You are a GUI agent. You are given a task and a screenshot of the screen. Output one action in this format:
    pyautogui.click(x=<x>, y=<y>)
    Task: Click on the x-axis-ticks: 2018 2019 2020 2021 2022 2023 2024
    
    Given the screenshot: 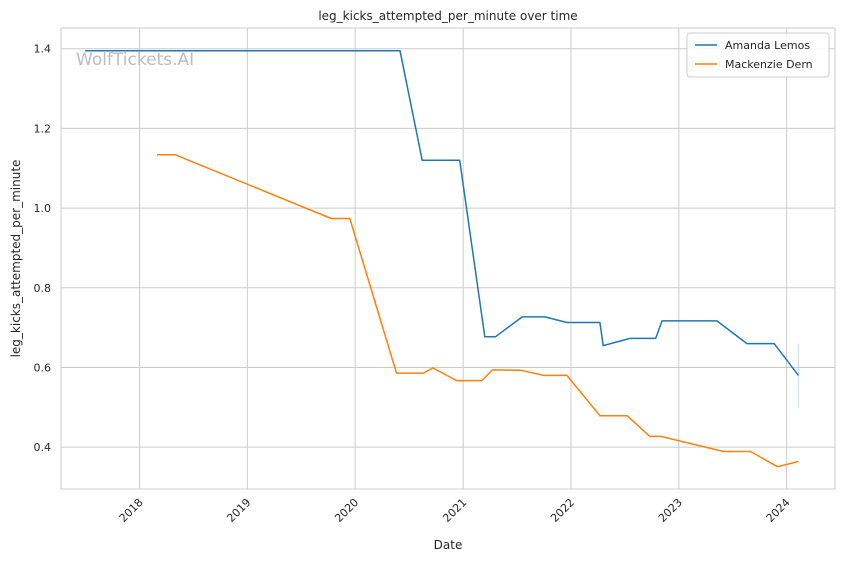 What is the action you would take?
    pyautogui.click(x=455, y=510)
    